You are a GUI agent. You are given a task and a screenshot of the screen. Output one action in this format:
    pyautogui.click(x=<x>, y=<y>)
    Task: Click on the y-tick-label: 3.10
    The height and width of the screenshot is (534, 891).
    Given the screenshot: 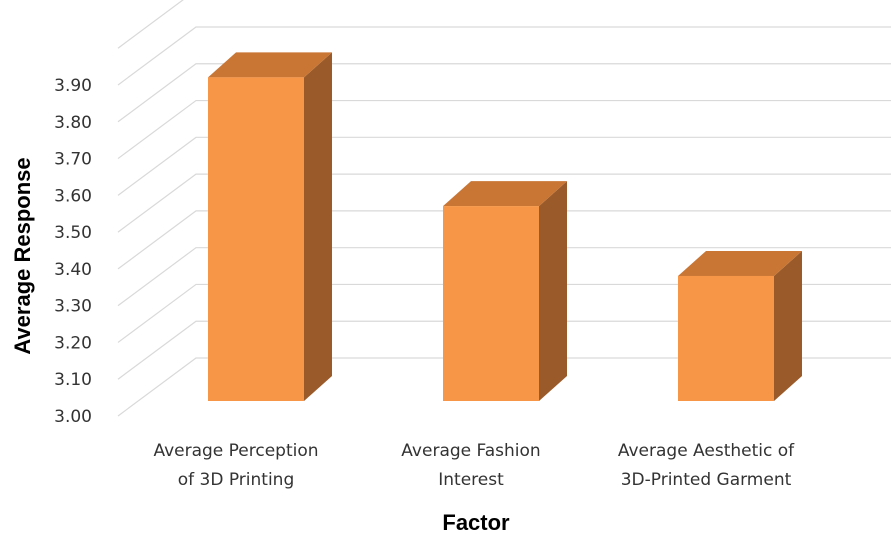 What is the action you would take?
    pyautogui.click(x=73, y=380)
    